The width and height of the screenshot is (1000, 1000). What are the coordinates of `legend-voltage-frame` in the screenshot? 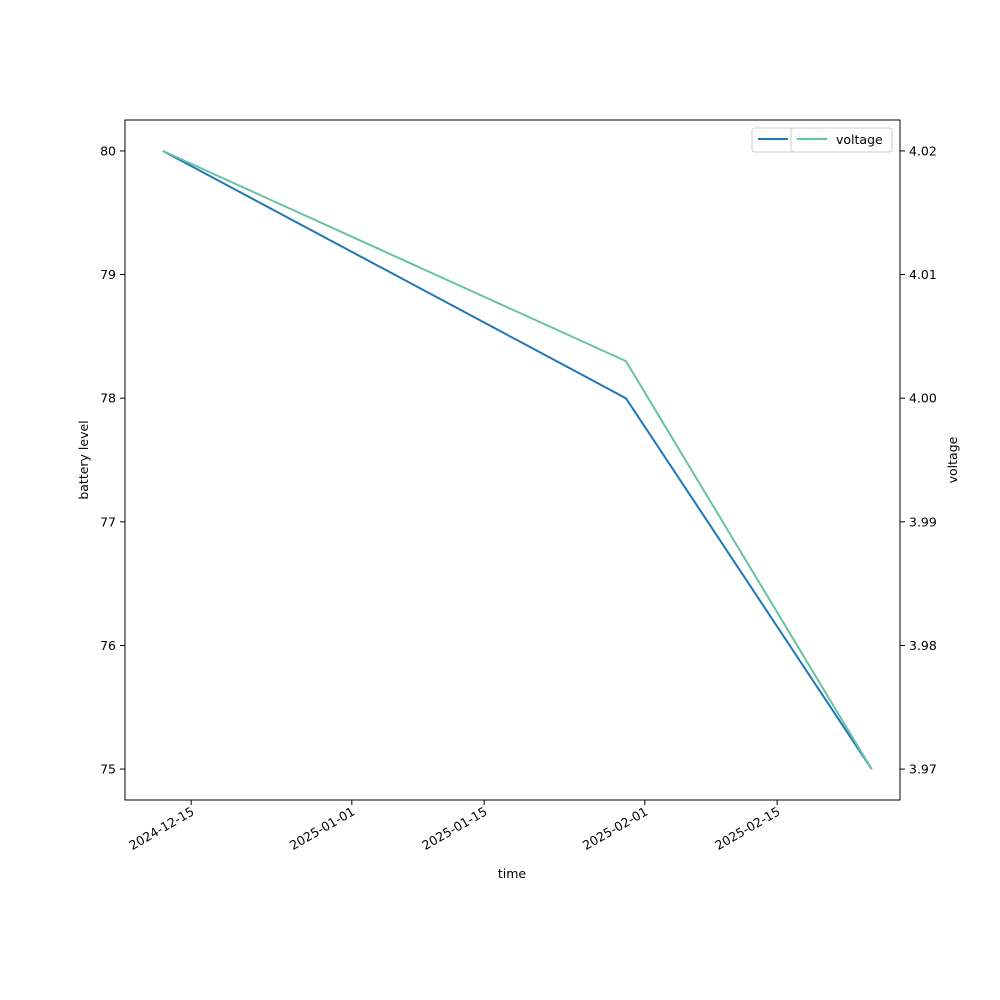 It's located at (841, 140).